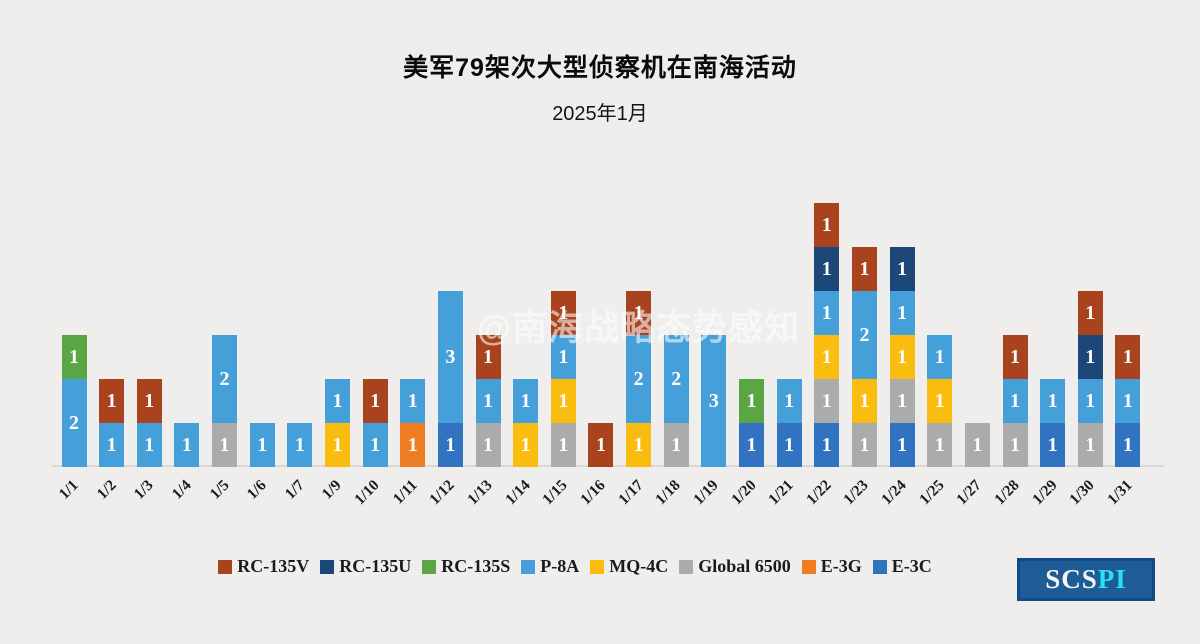 The height and width of the screenshot is (644, 1200). I want to click on legend-item-rc-135s: RC-135S, so click(466, 566).